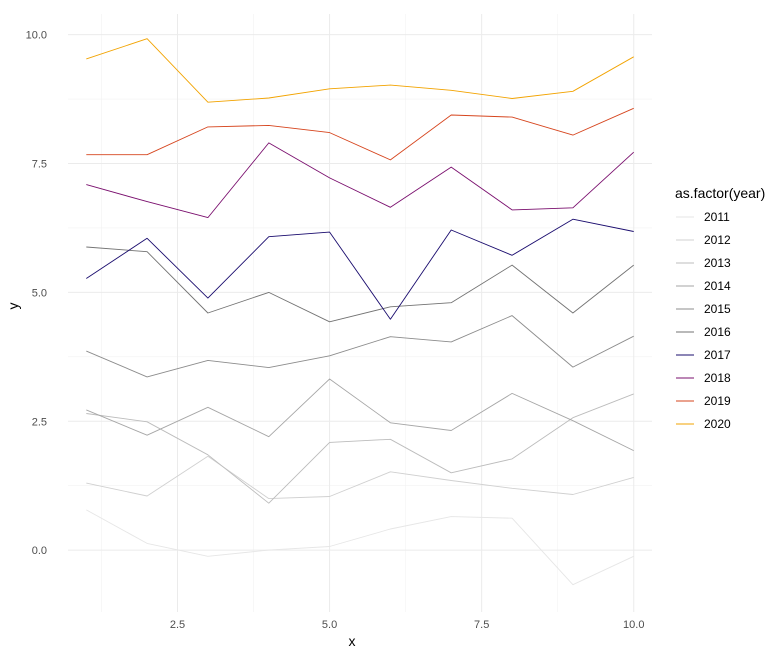 This screenshot has width=784, height=656. I want to click on legend-item-2019: 2019, so click(703, 401).